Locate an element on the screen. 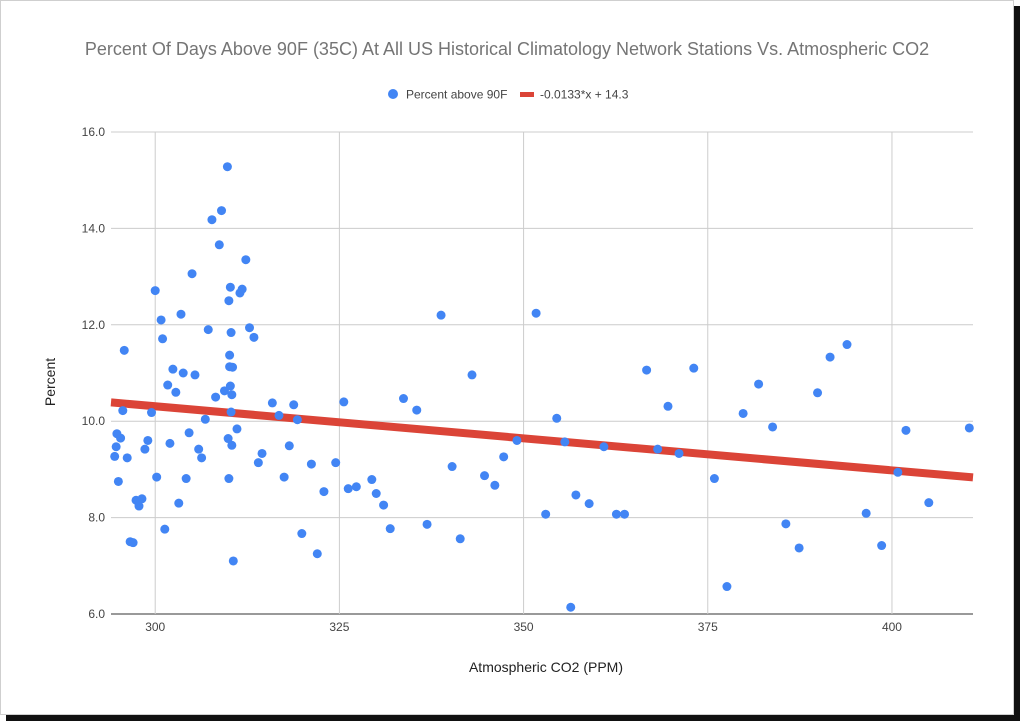 This screenshot has height=727, width=1024. legend-marker-trendline is located at coordinates (527, 94).